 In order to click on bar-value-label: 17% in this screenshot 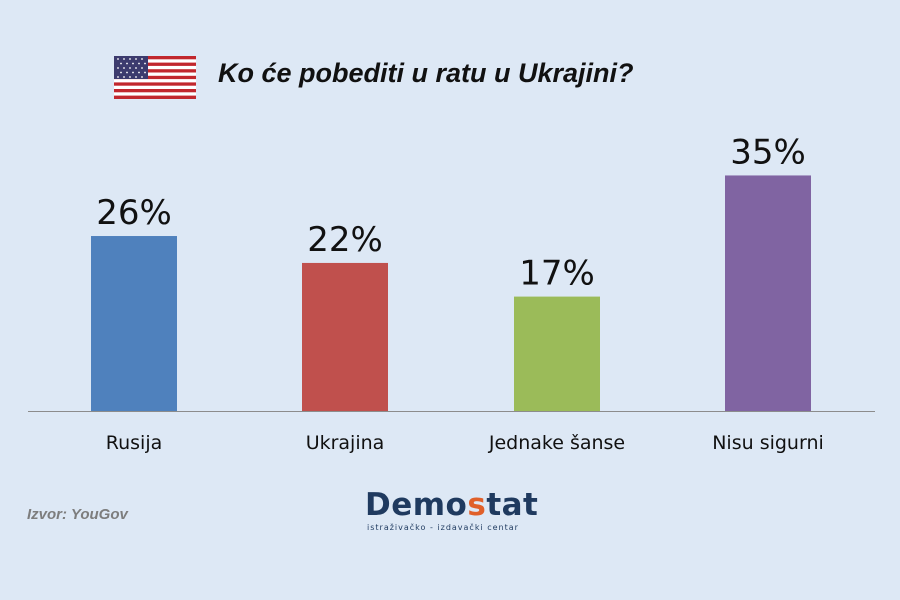, I will do `click(557, 274)`.